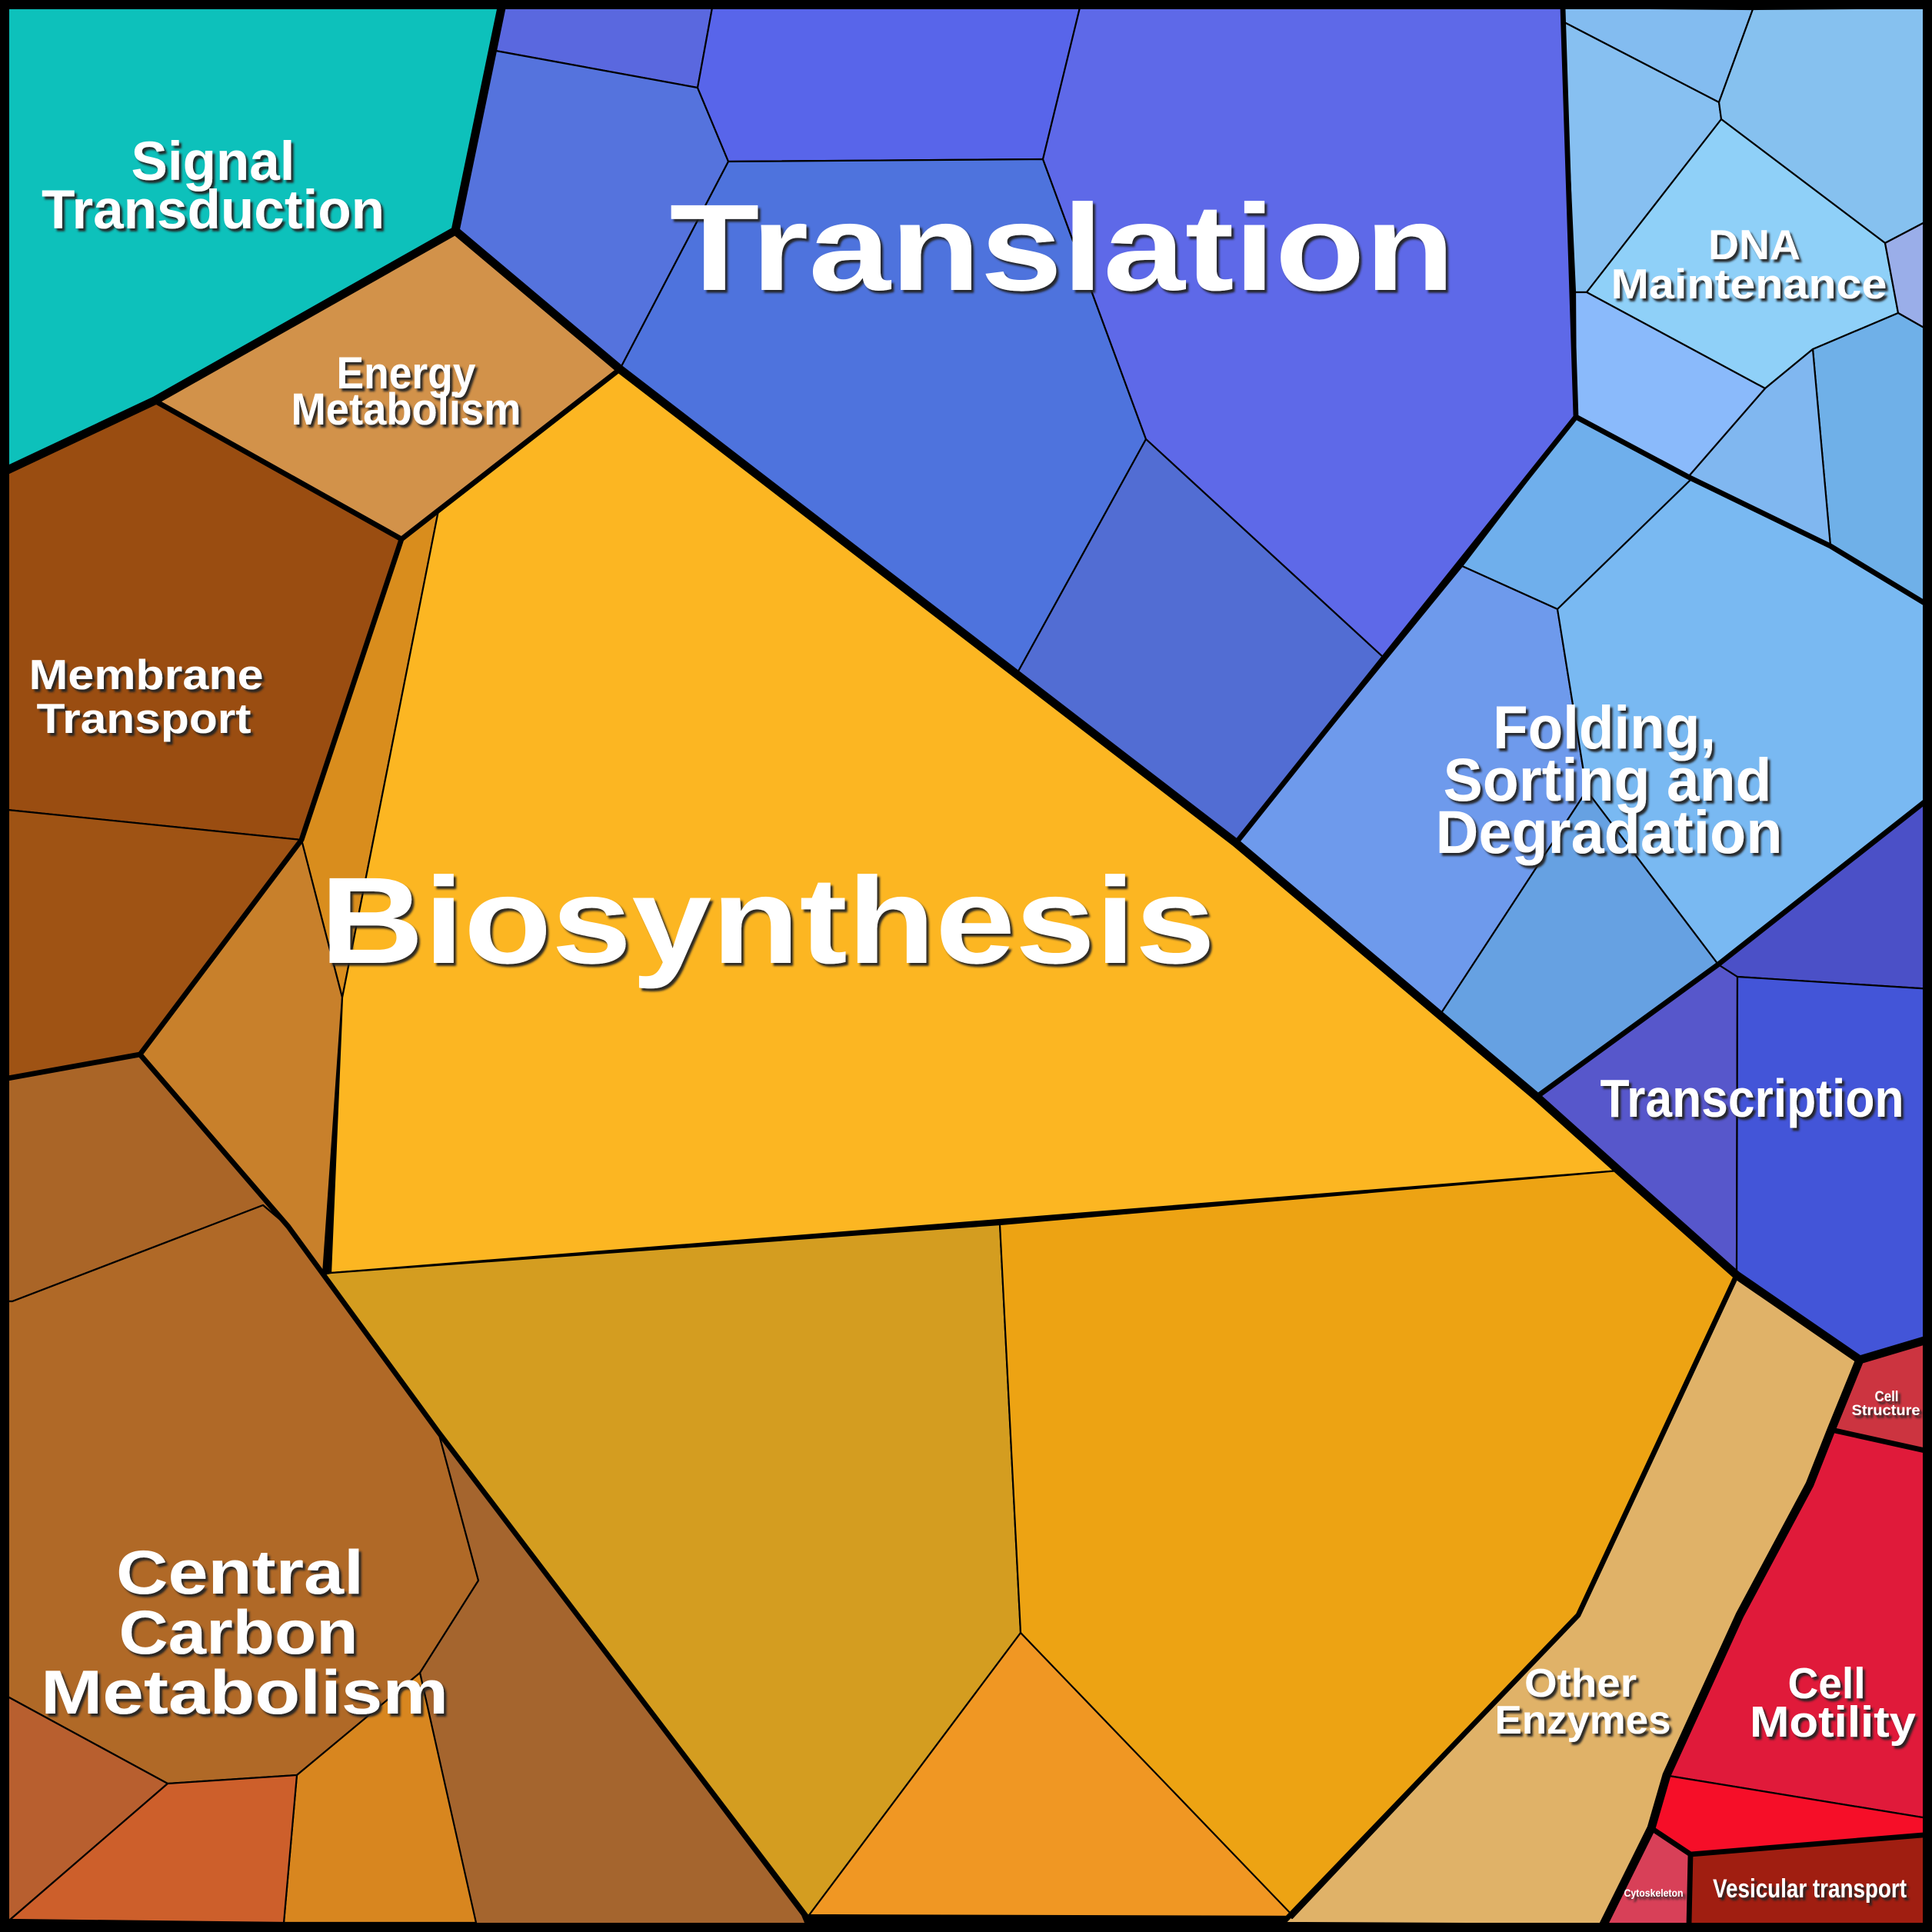  Describe the element at coordinates (1608, 779) in the screenshot. I see `svg-text: Sorting and` at that location.